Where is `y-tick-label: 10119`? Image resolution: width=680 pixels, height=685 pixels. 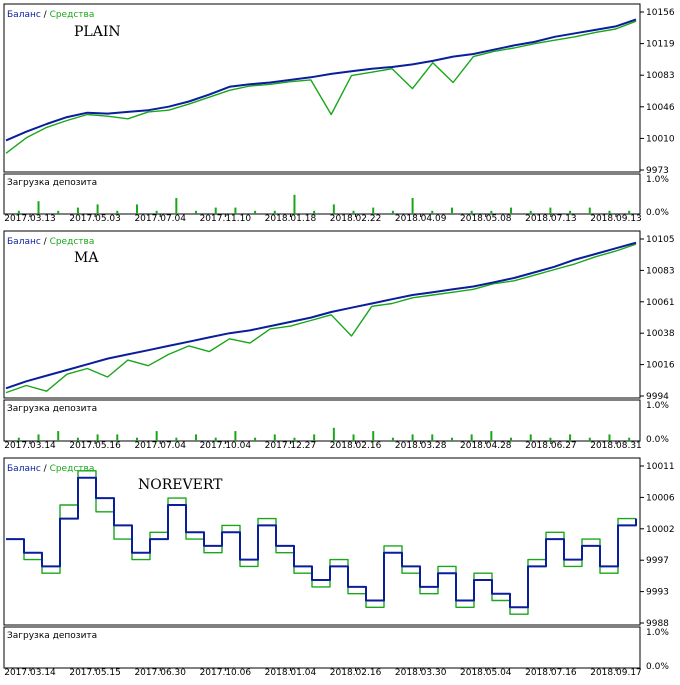
y-tick-label: 10119 is located at coordinates (660, 45).